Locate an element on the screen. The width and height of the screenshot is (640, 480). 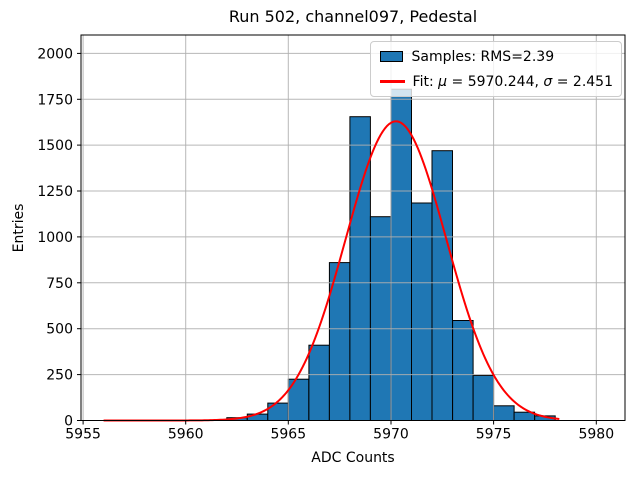
y-tick-label: 2000 is located at coordinates (55, 54).